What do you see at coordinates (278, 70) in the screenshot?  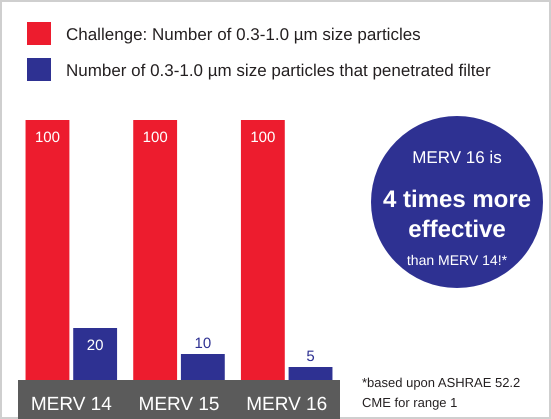 I see `legend-label: Number of 0.3-1.0 µm size particles that penetrated filter` at bounding box center [278, 70].